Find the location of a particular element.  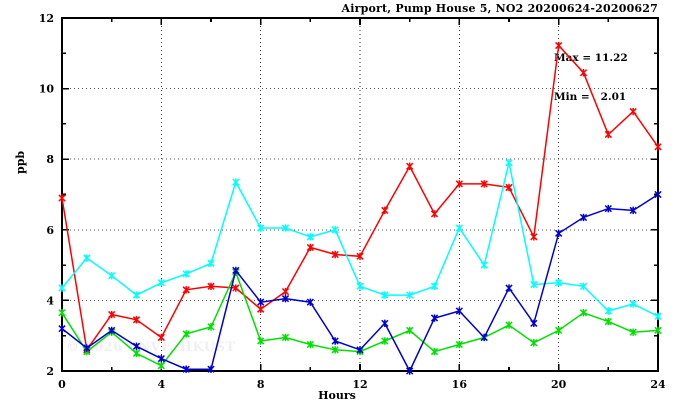

x-tick-label: 24 is located at coordinates (658, 384).